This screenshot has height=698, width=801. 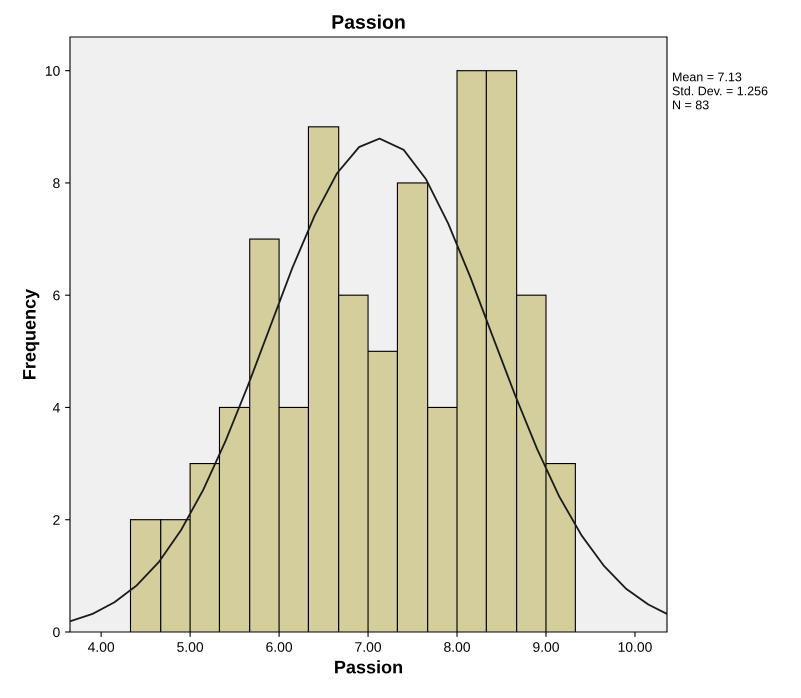 I want to click on text: N = 83, so click(x=691, y=105).